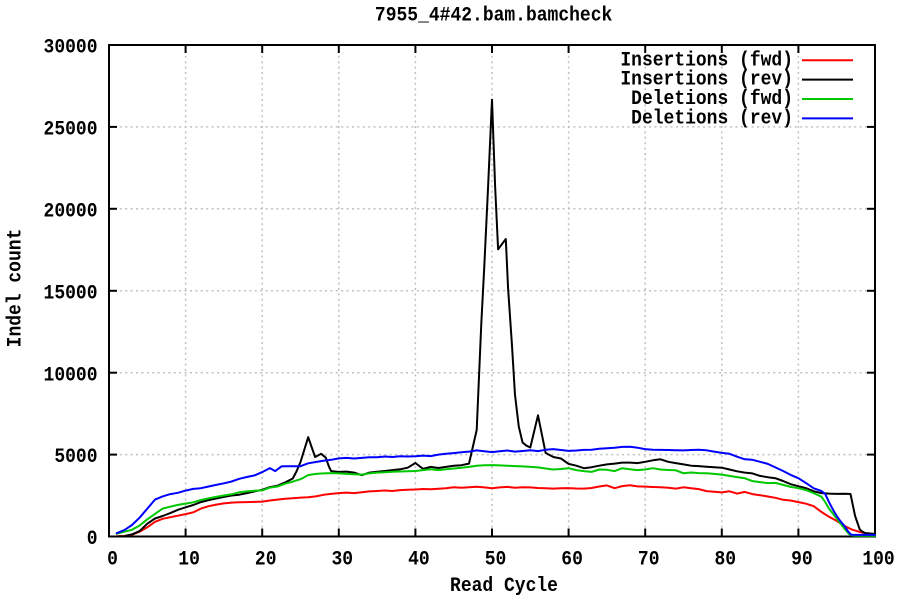  I want to click on svg-text: 90, so click(802, 558).